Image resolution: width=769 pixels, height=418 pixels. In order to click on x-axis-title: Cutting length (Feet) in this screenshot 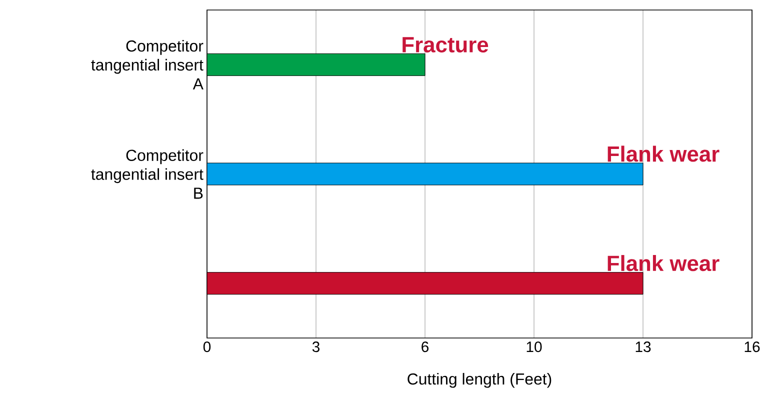, I will do `click(480, 380)`.